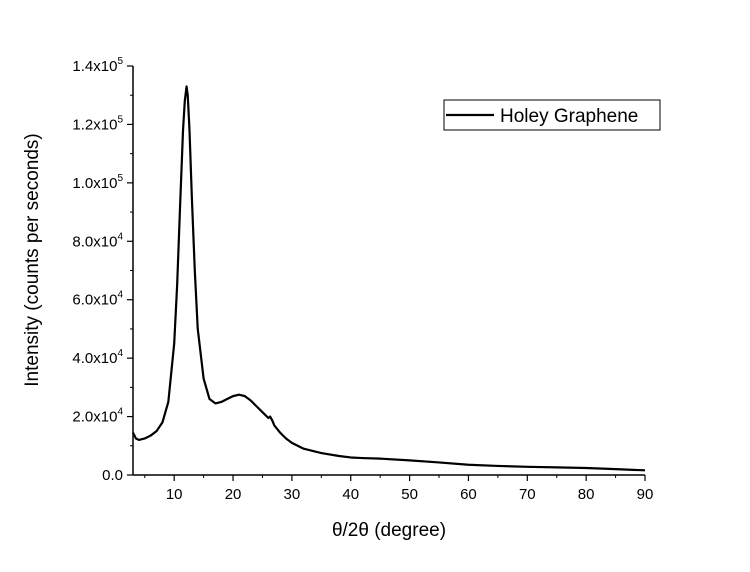 The height and width of the screenshot is (572, 750). I want to click on x-tick-label: 30, so click(292, 494).